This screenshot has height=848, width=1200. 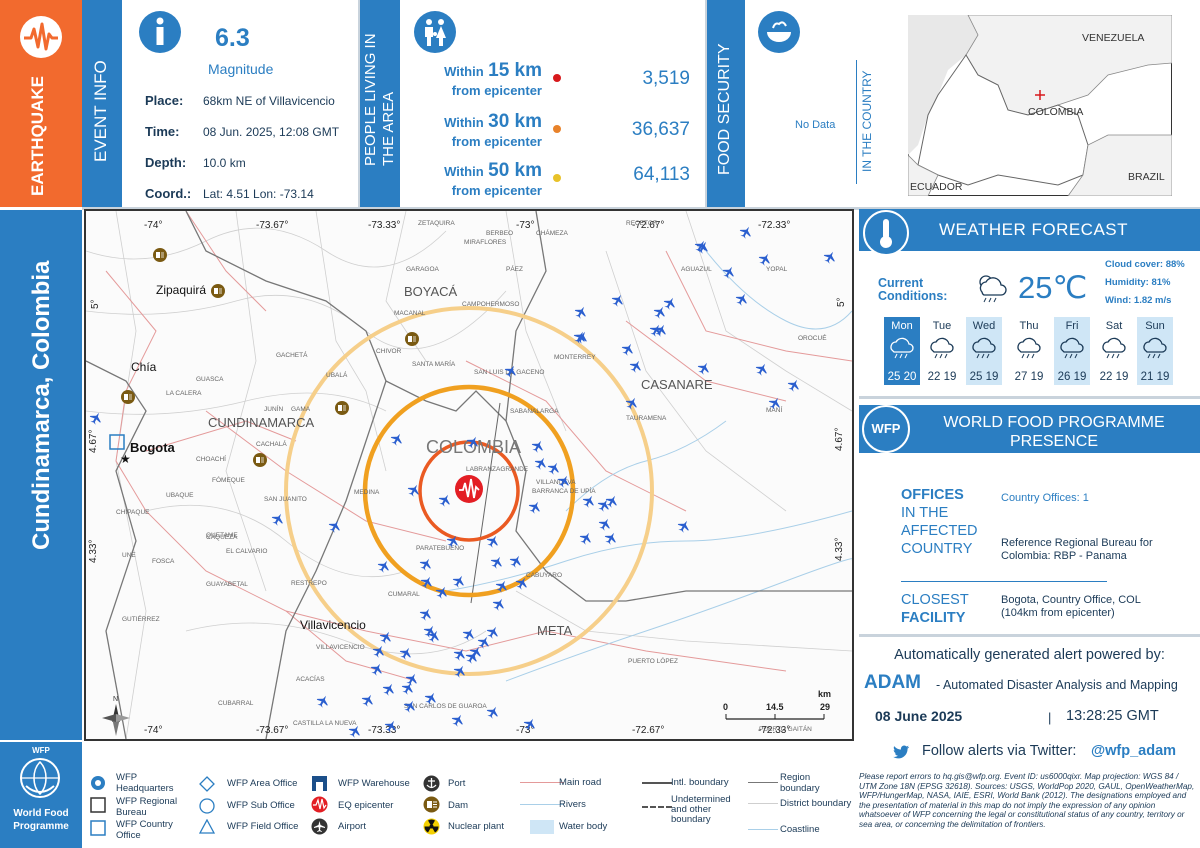 What do you see at coordinates (542, 782) in the screenshot?
I see `road-legend-line` at bounding box center [542, 782].